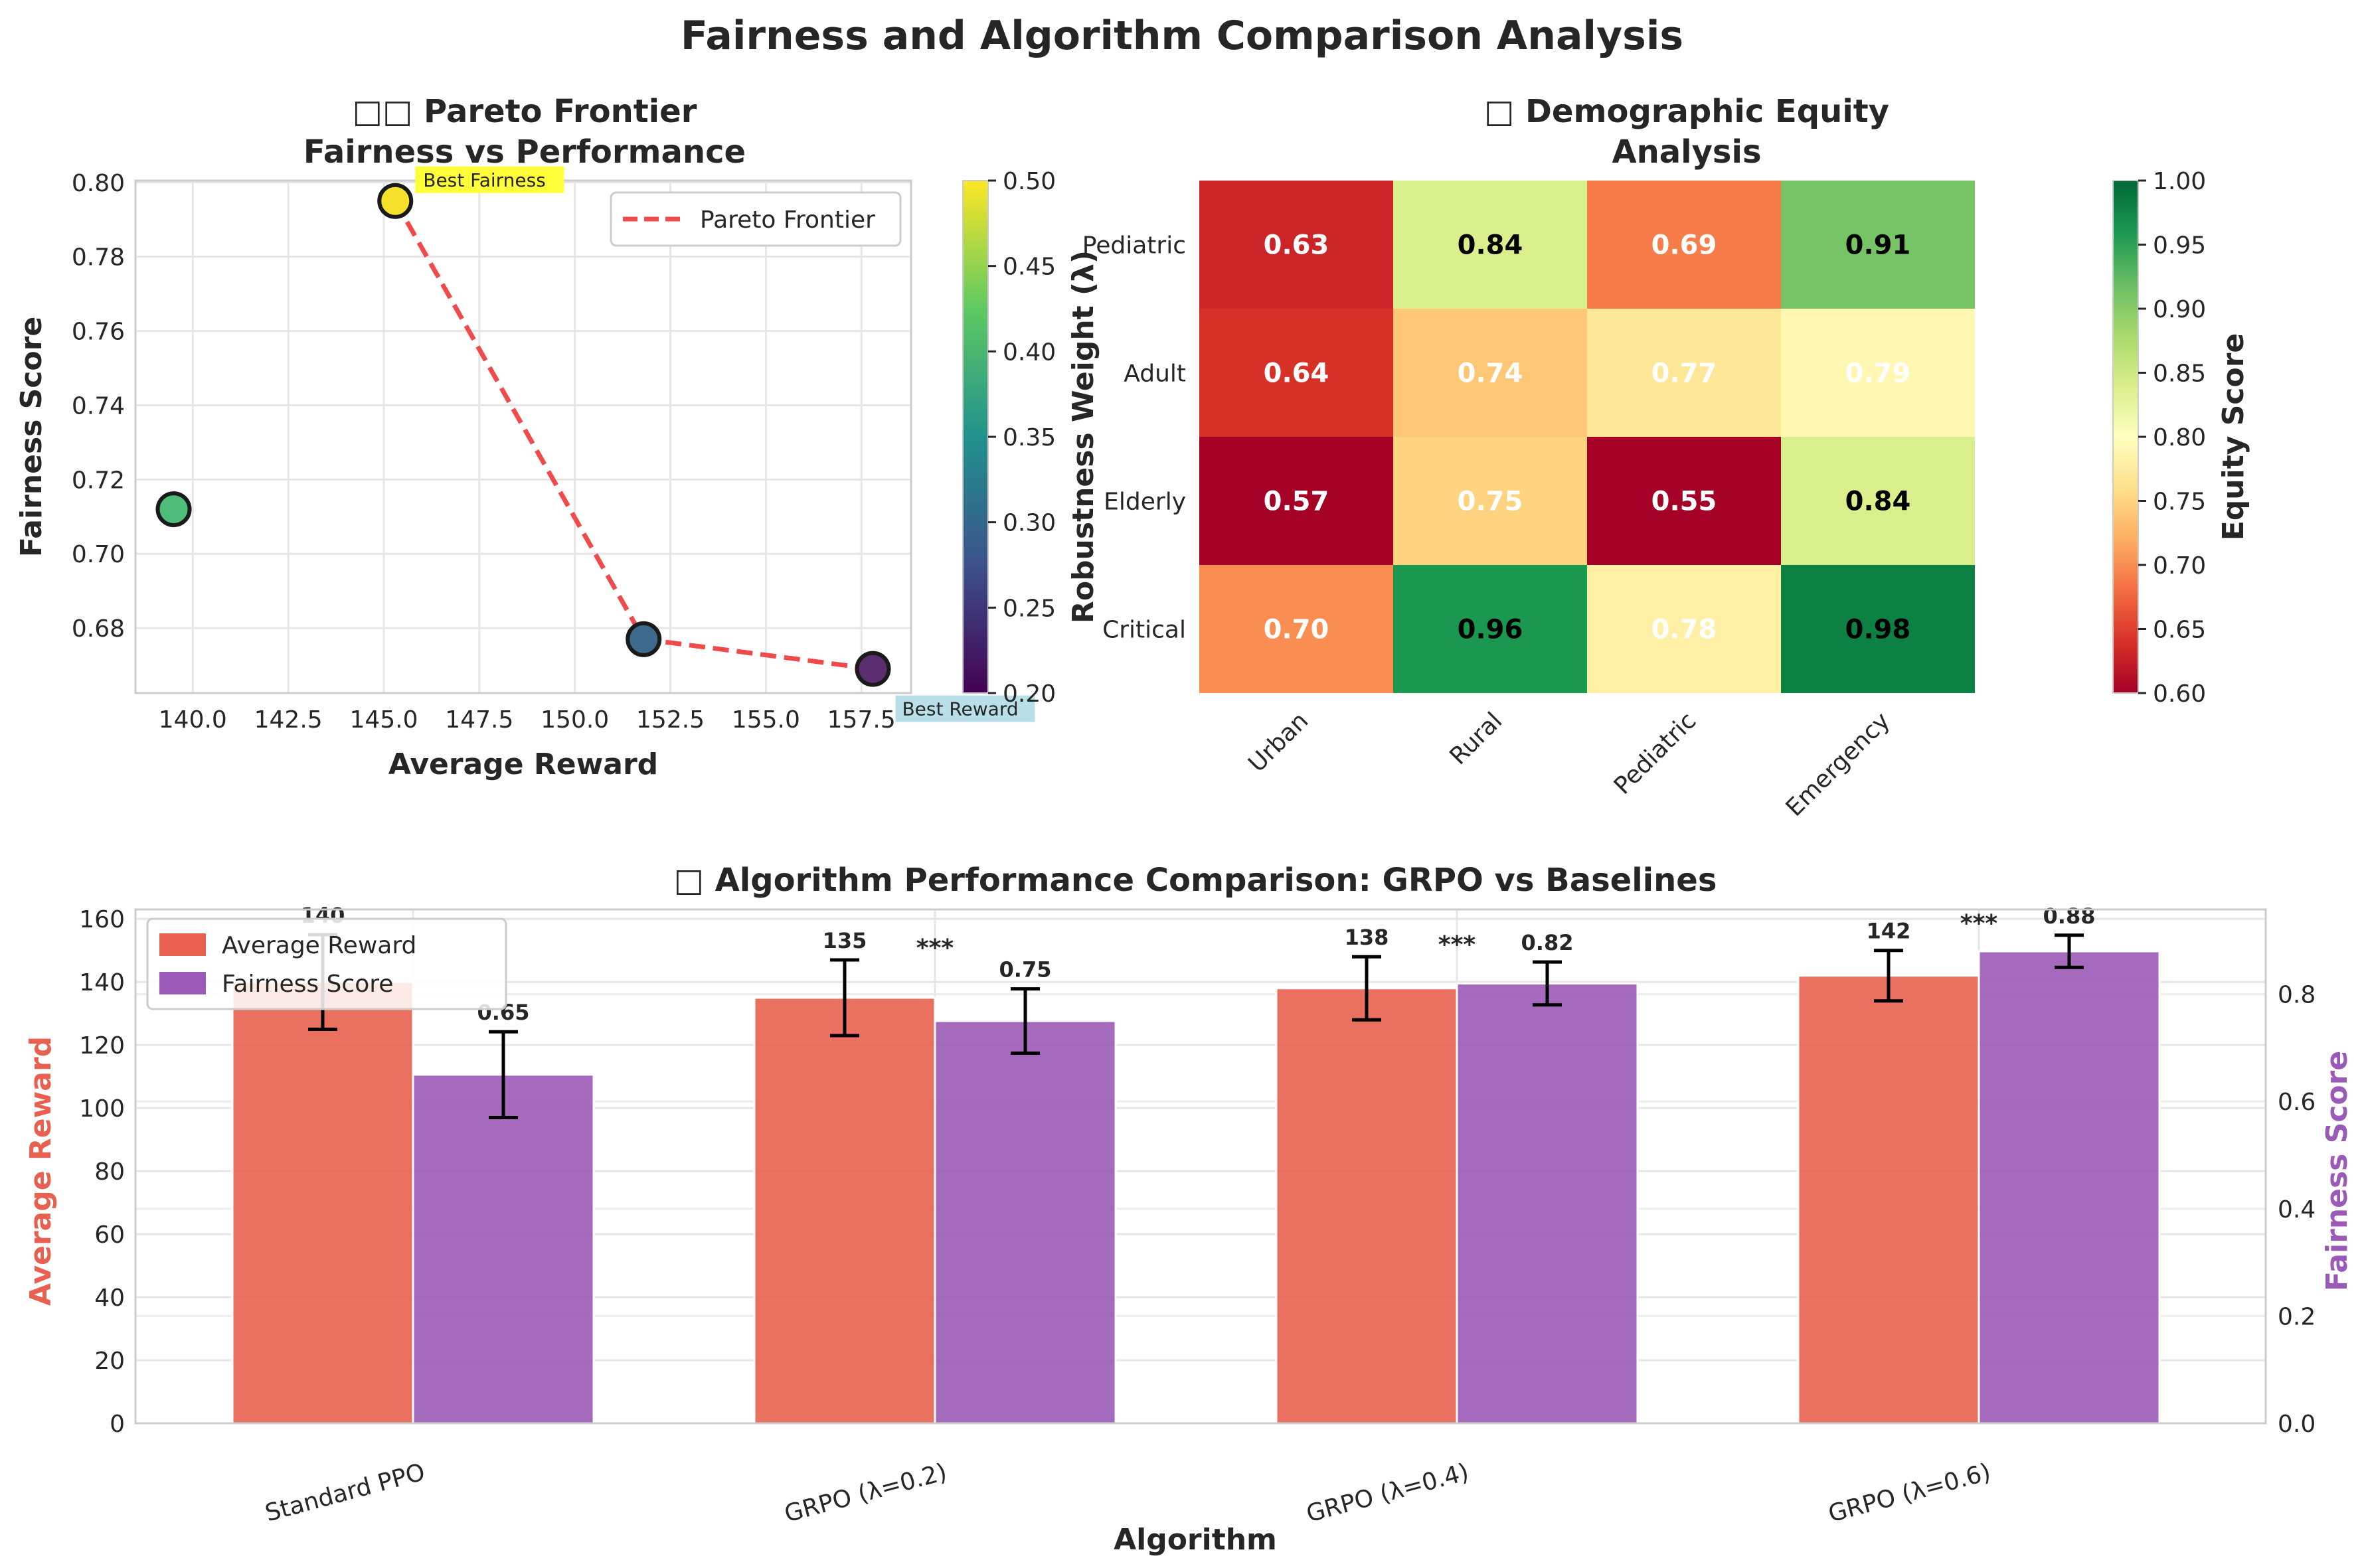 The image size is (2364, 1568). Describe the element at coordinates (1655, 753) in the screenshot. I see `heatmap-col-label: Pediatric` at that location.